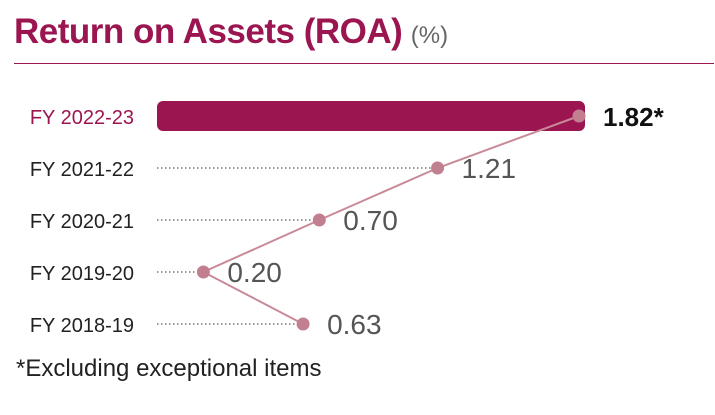  Describe the element at coordinates (208, 31) in the screenshot. I see `chart-title-text: Return on Assets (ROA)` at that location.